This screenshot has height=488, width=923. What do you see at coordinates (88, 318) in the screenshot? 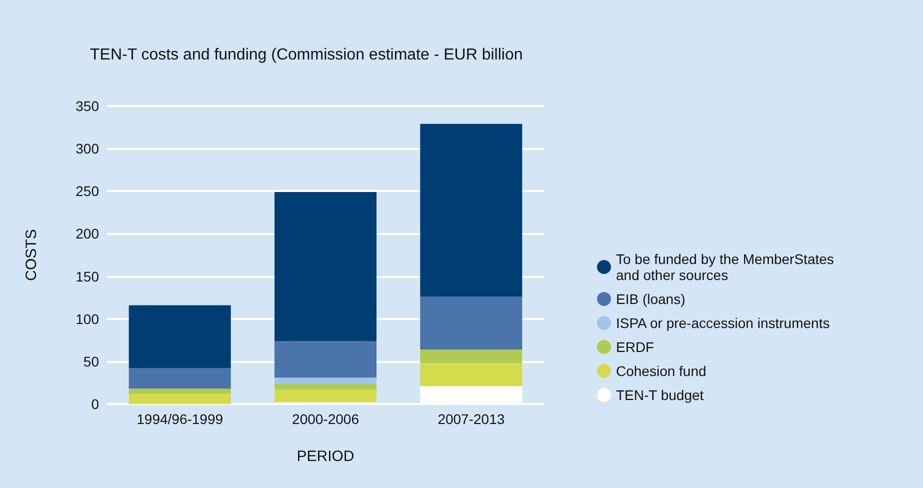
I see `y-tick-label: 100` at bounding box center [88, 318].